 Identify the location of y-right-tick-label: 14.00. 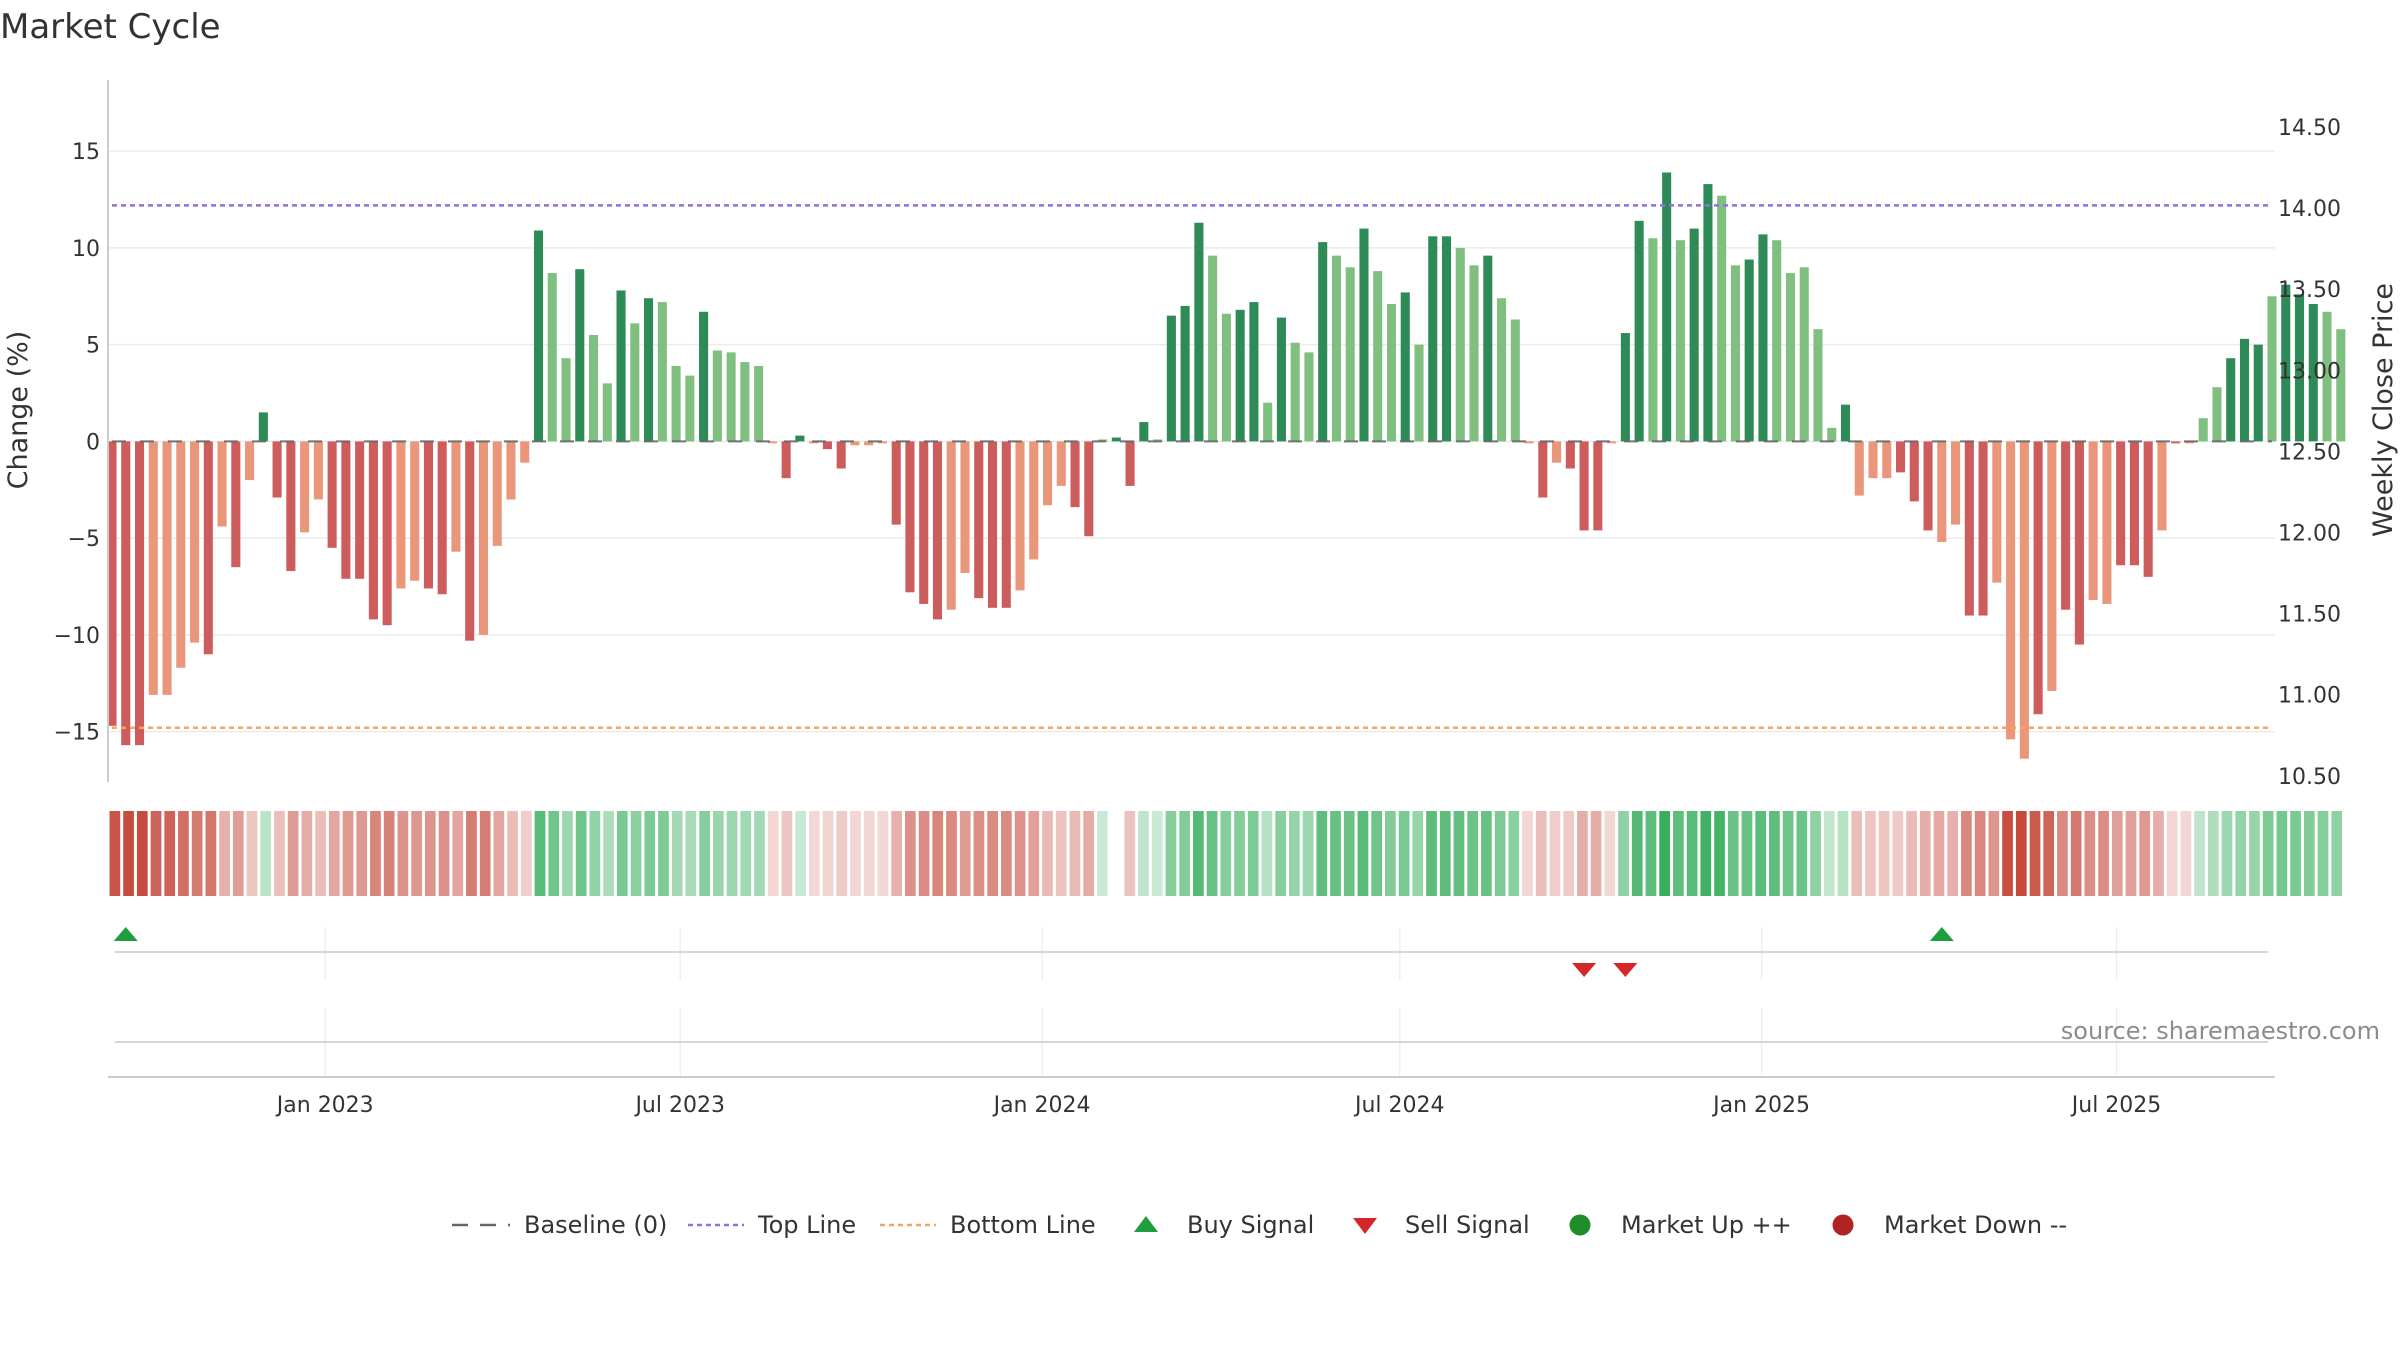
(2309, 209).